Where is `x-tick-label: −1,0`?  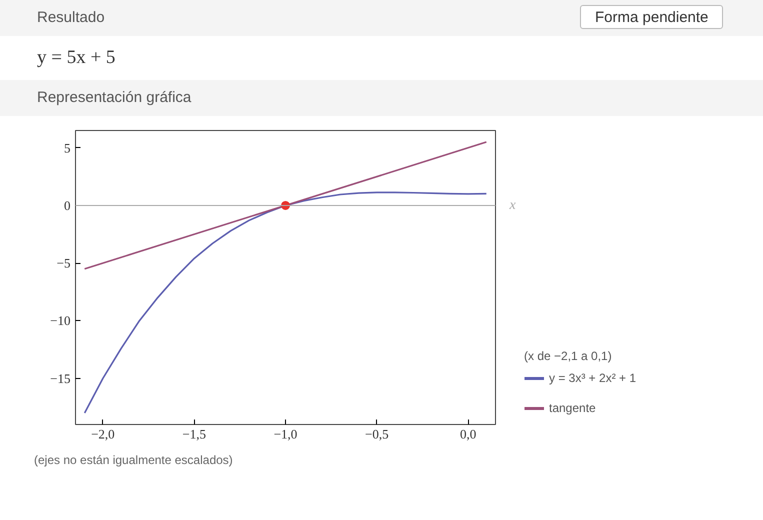 x-tick-label: −1,0 is located at coordinates (286, 434).